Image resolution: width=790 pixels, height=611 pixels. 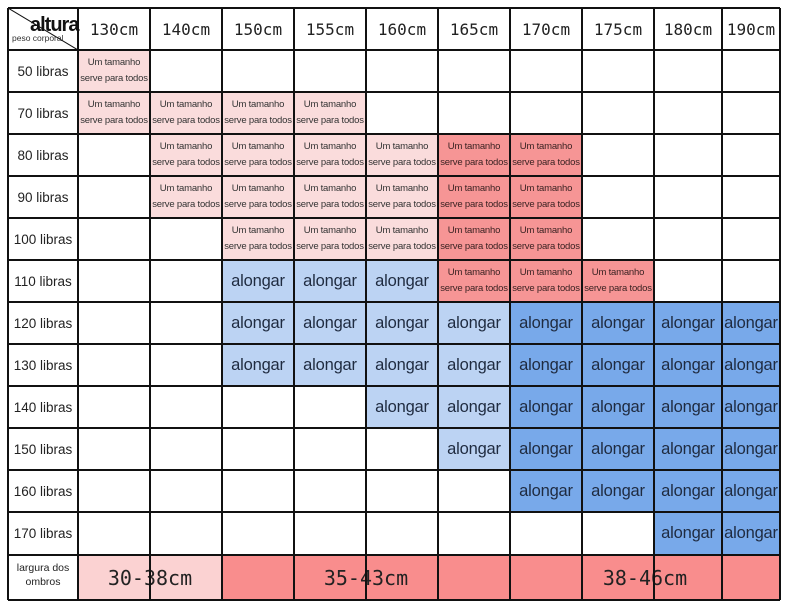 I want to click on shoulder-width-label: largura dos ombros, so click(x=43, y=575).